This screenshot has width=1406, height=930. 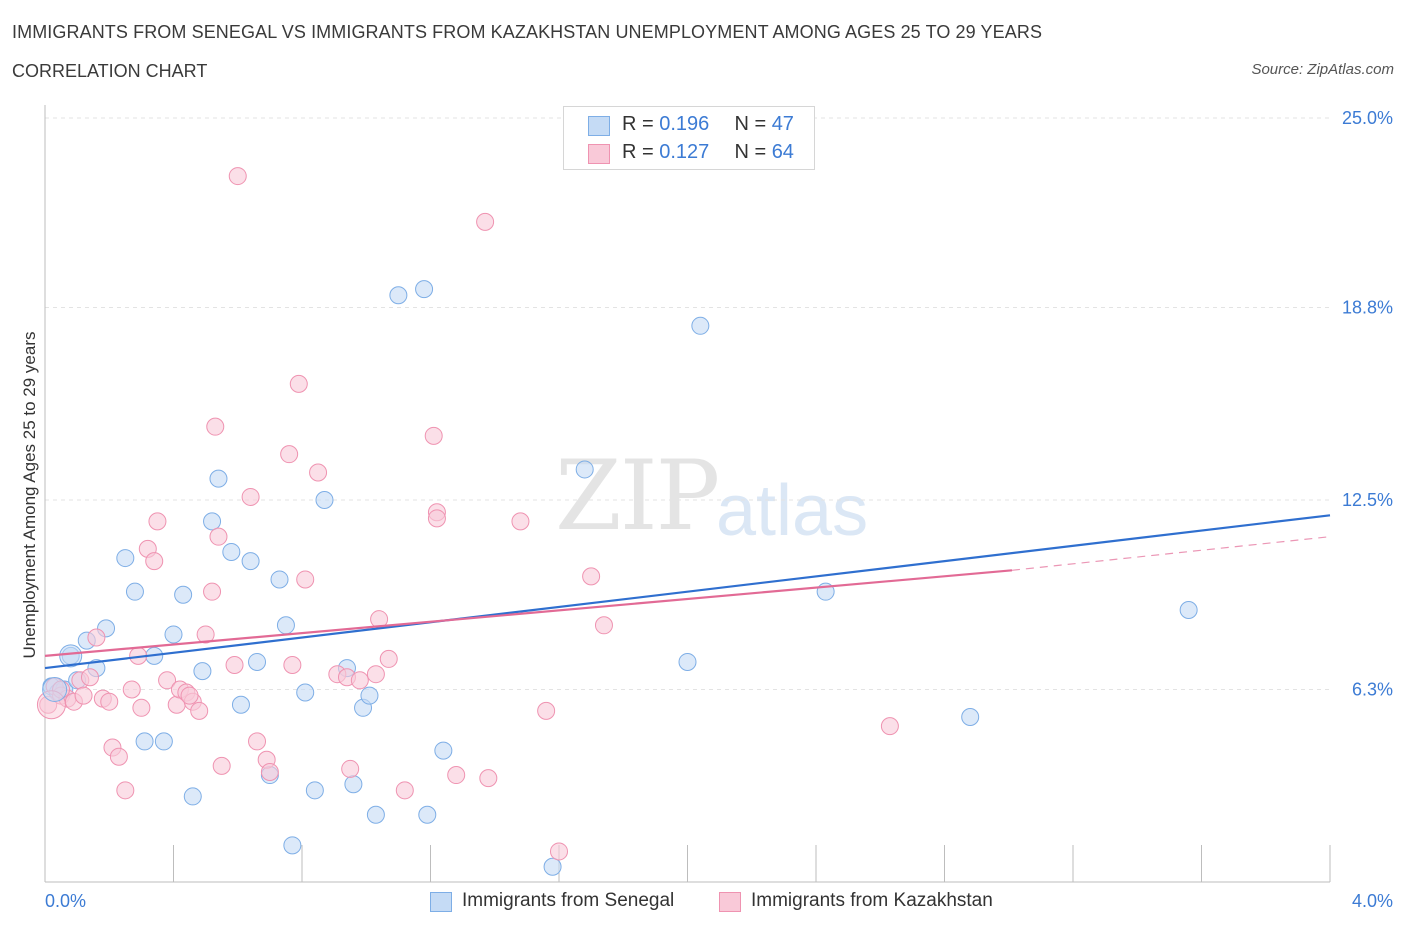 What do you see at coordinates (689, 138) in the screenshot?
I see `stats-legend: R = 0.196 N = 47 R = 0.127 N = 64` at bounding box center [689, 138].